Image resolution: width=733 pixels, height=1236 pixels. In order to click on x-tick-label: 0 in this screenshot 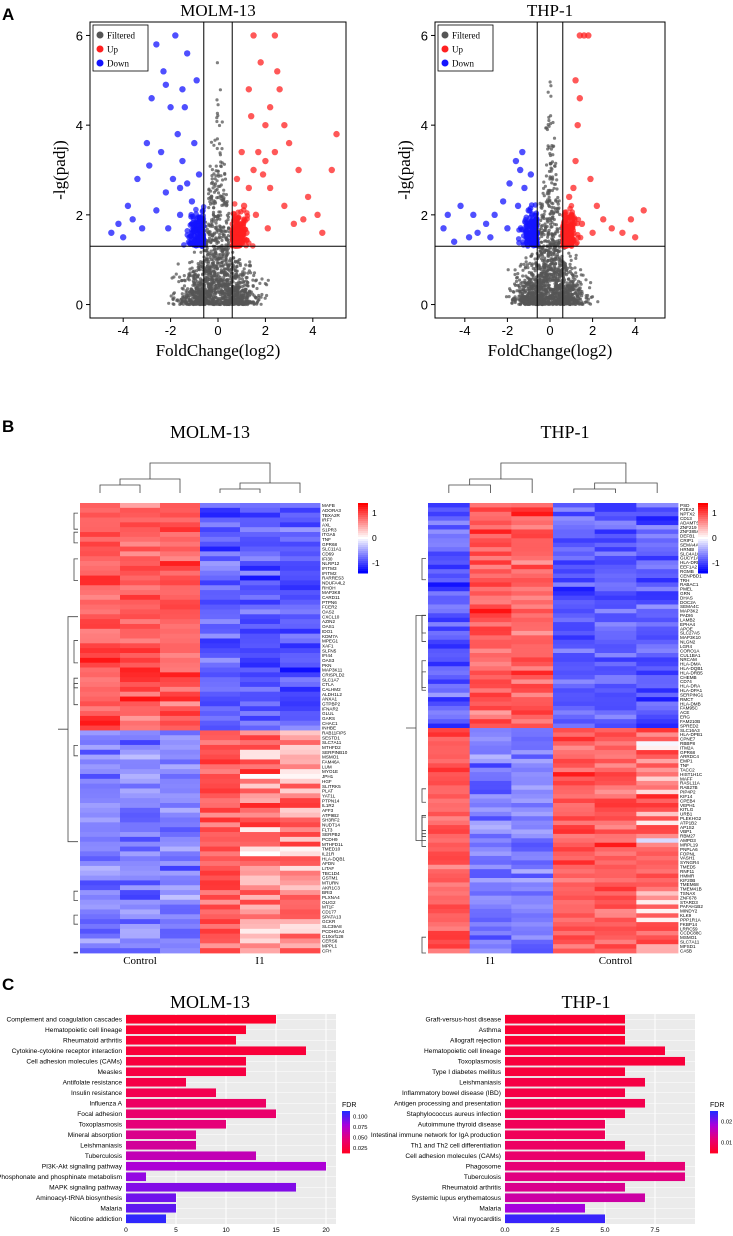, I will do `click(217, 330)`.